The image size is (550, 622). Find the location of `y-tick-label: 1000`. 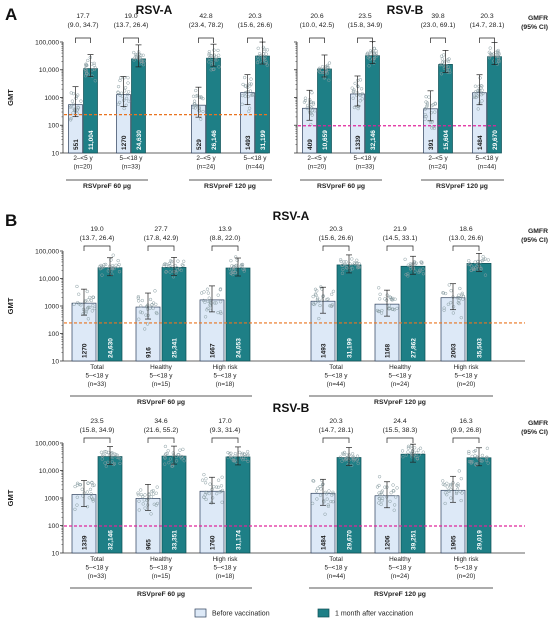

y-tick-label: 1000 is located at coordinates (51, 306).